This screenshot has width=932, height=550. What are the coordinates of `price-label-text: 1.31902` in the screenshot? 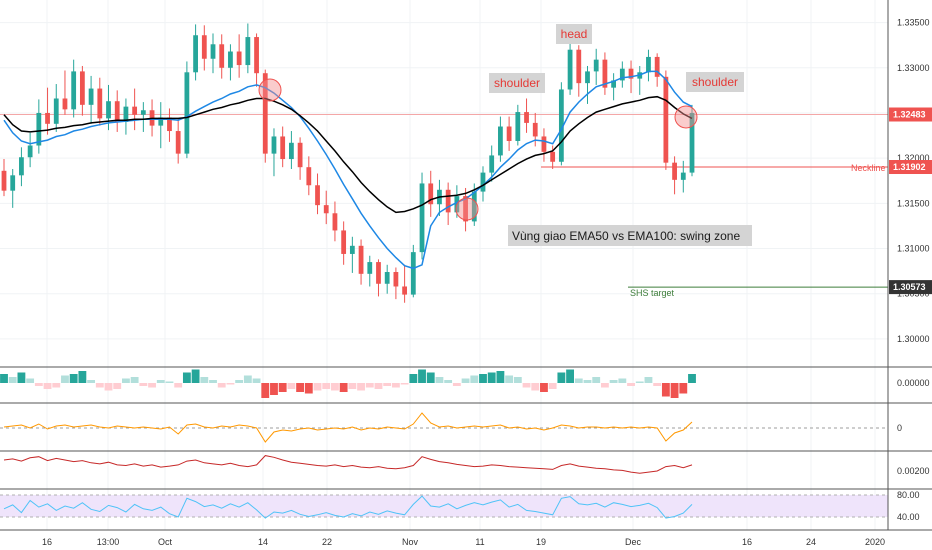 It's located at (909, 167).